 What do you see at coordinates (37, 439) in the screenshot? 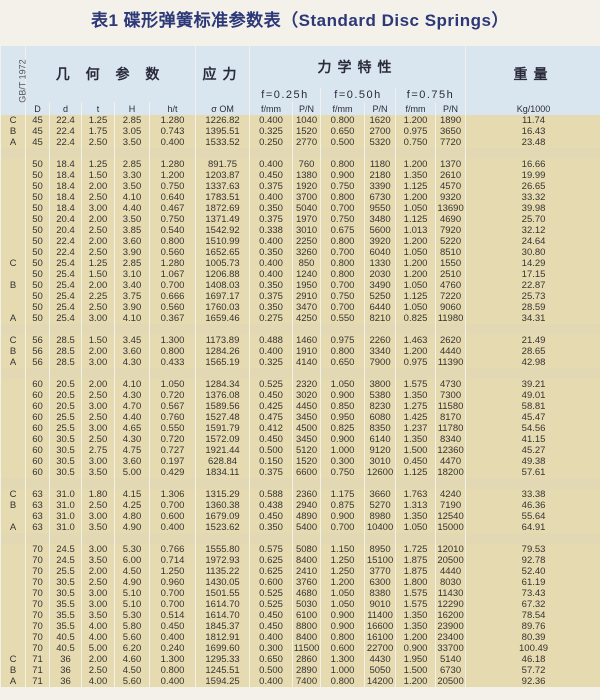
I see `table-cell: 60` at bounding box center [37, 439].